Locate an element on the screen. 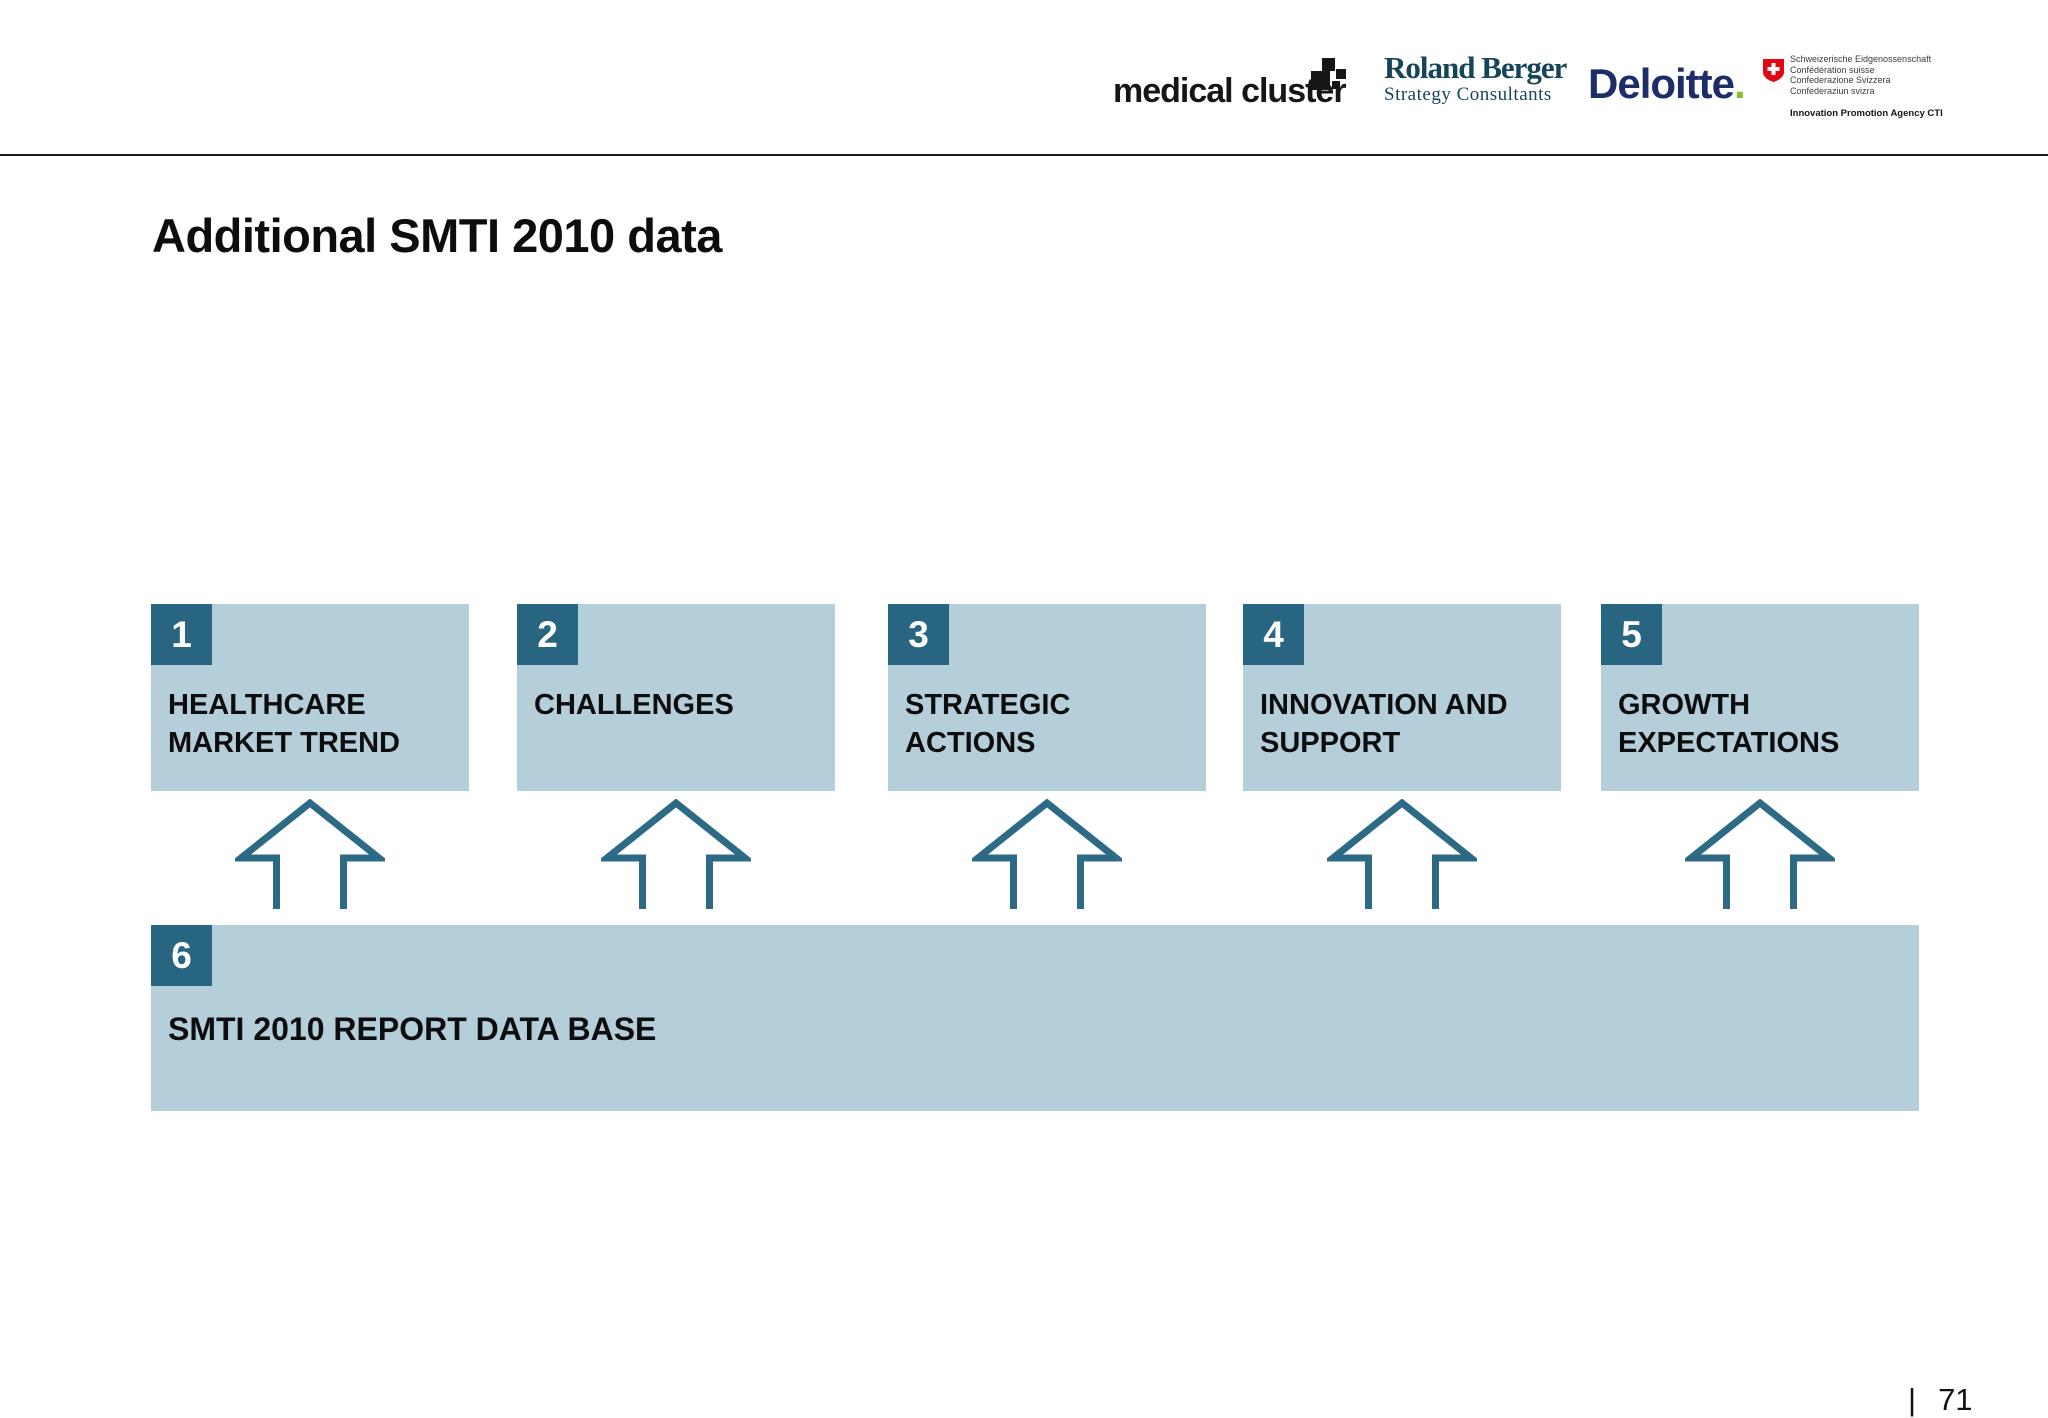 This screenshot has width=2048, height=1418. swiss-name-line: Confédération suisse is located at coordinates (1832, 69).